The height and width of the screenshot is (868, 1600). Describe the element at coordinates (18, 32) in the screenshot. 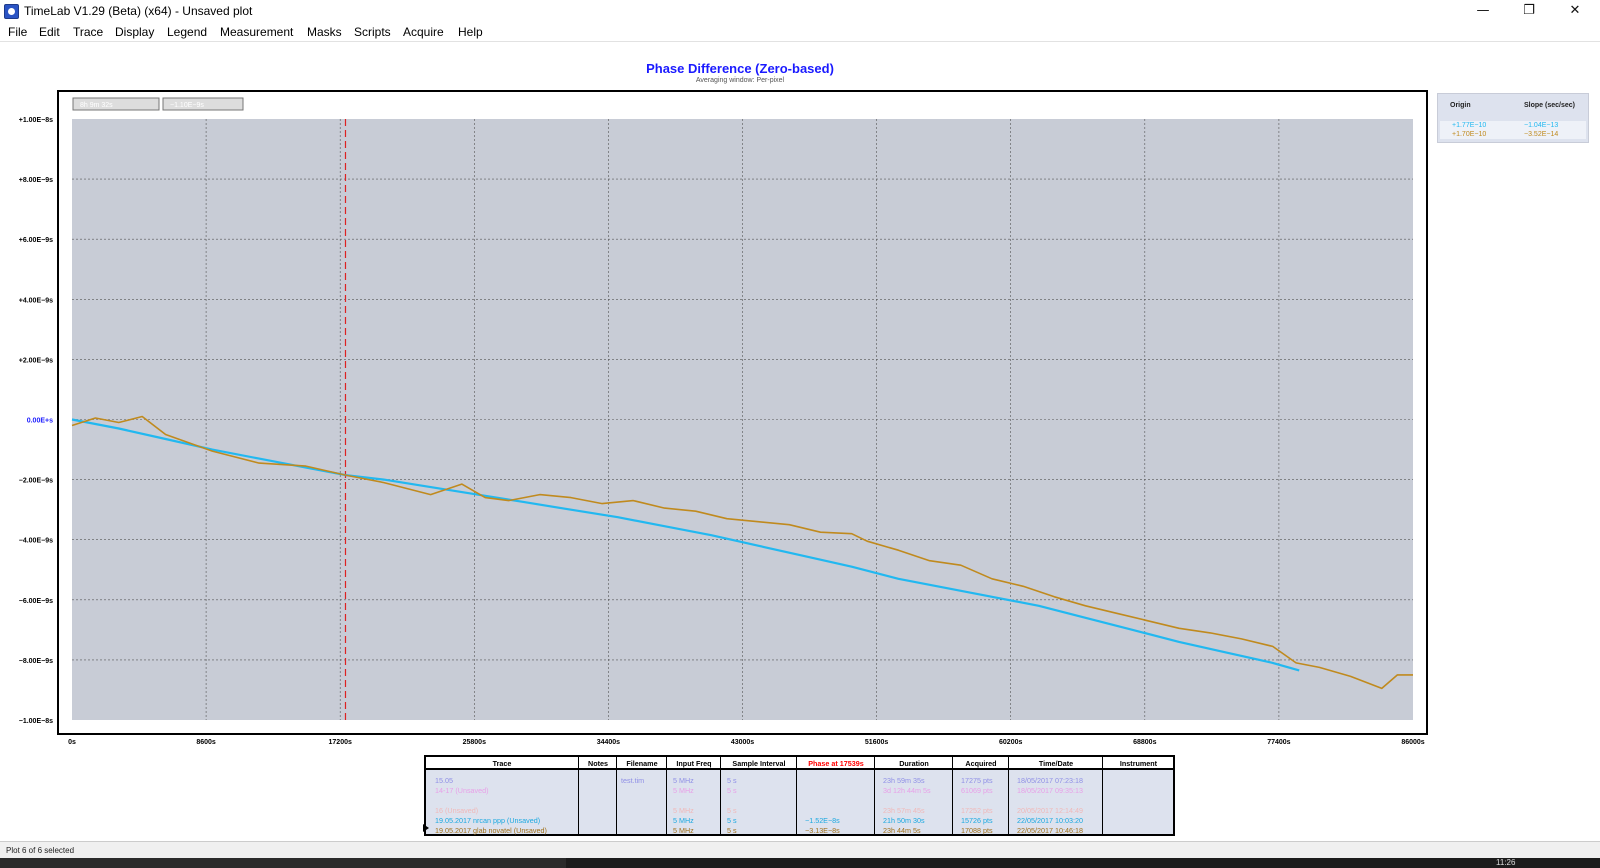

I see `menu-file: File` at that location.